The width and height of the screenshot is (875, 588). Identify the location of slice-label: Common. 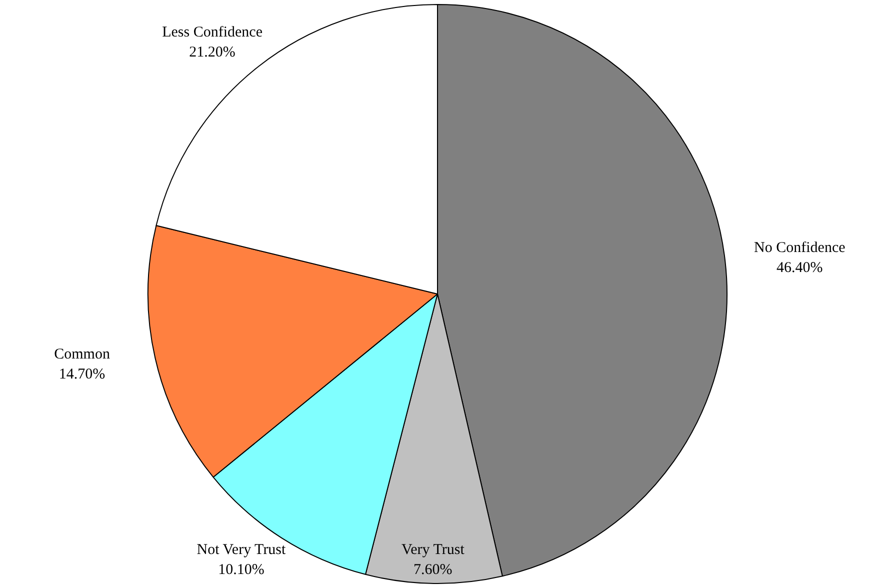
(82, 354).